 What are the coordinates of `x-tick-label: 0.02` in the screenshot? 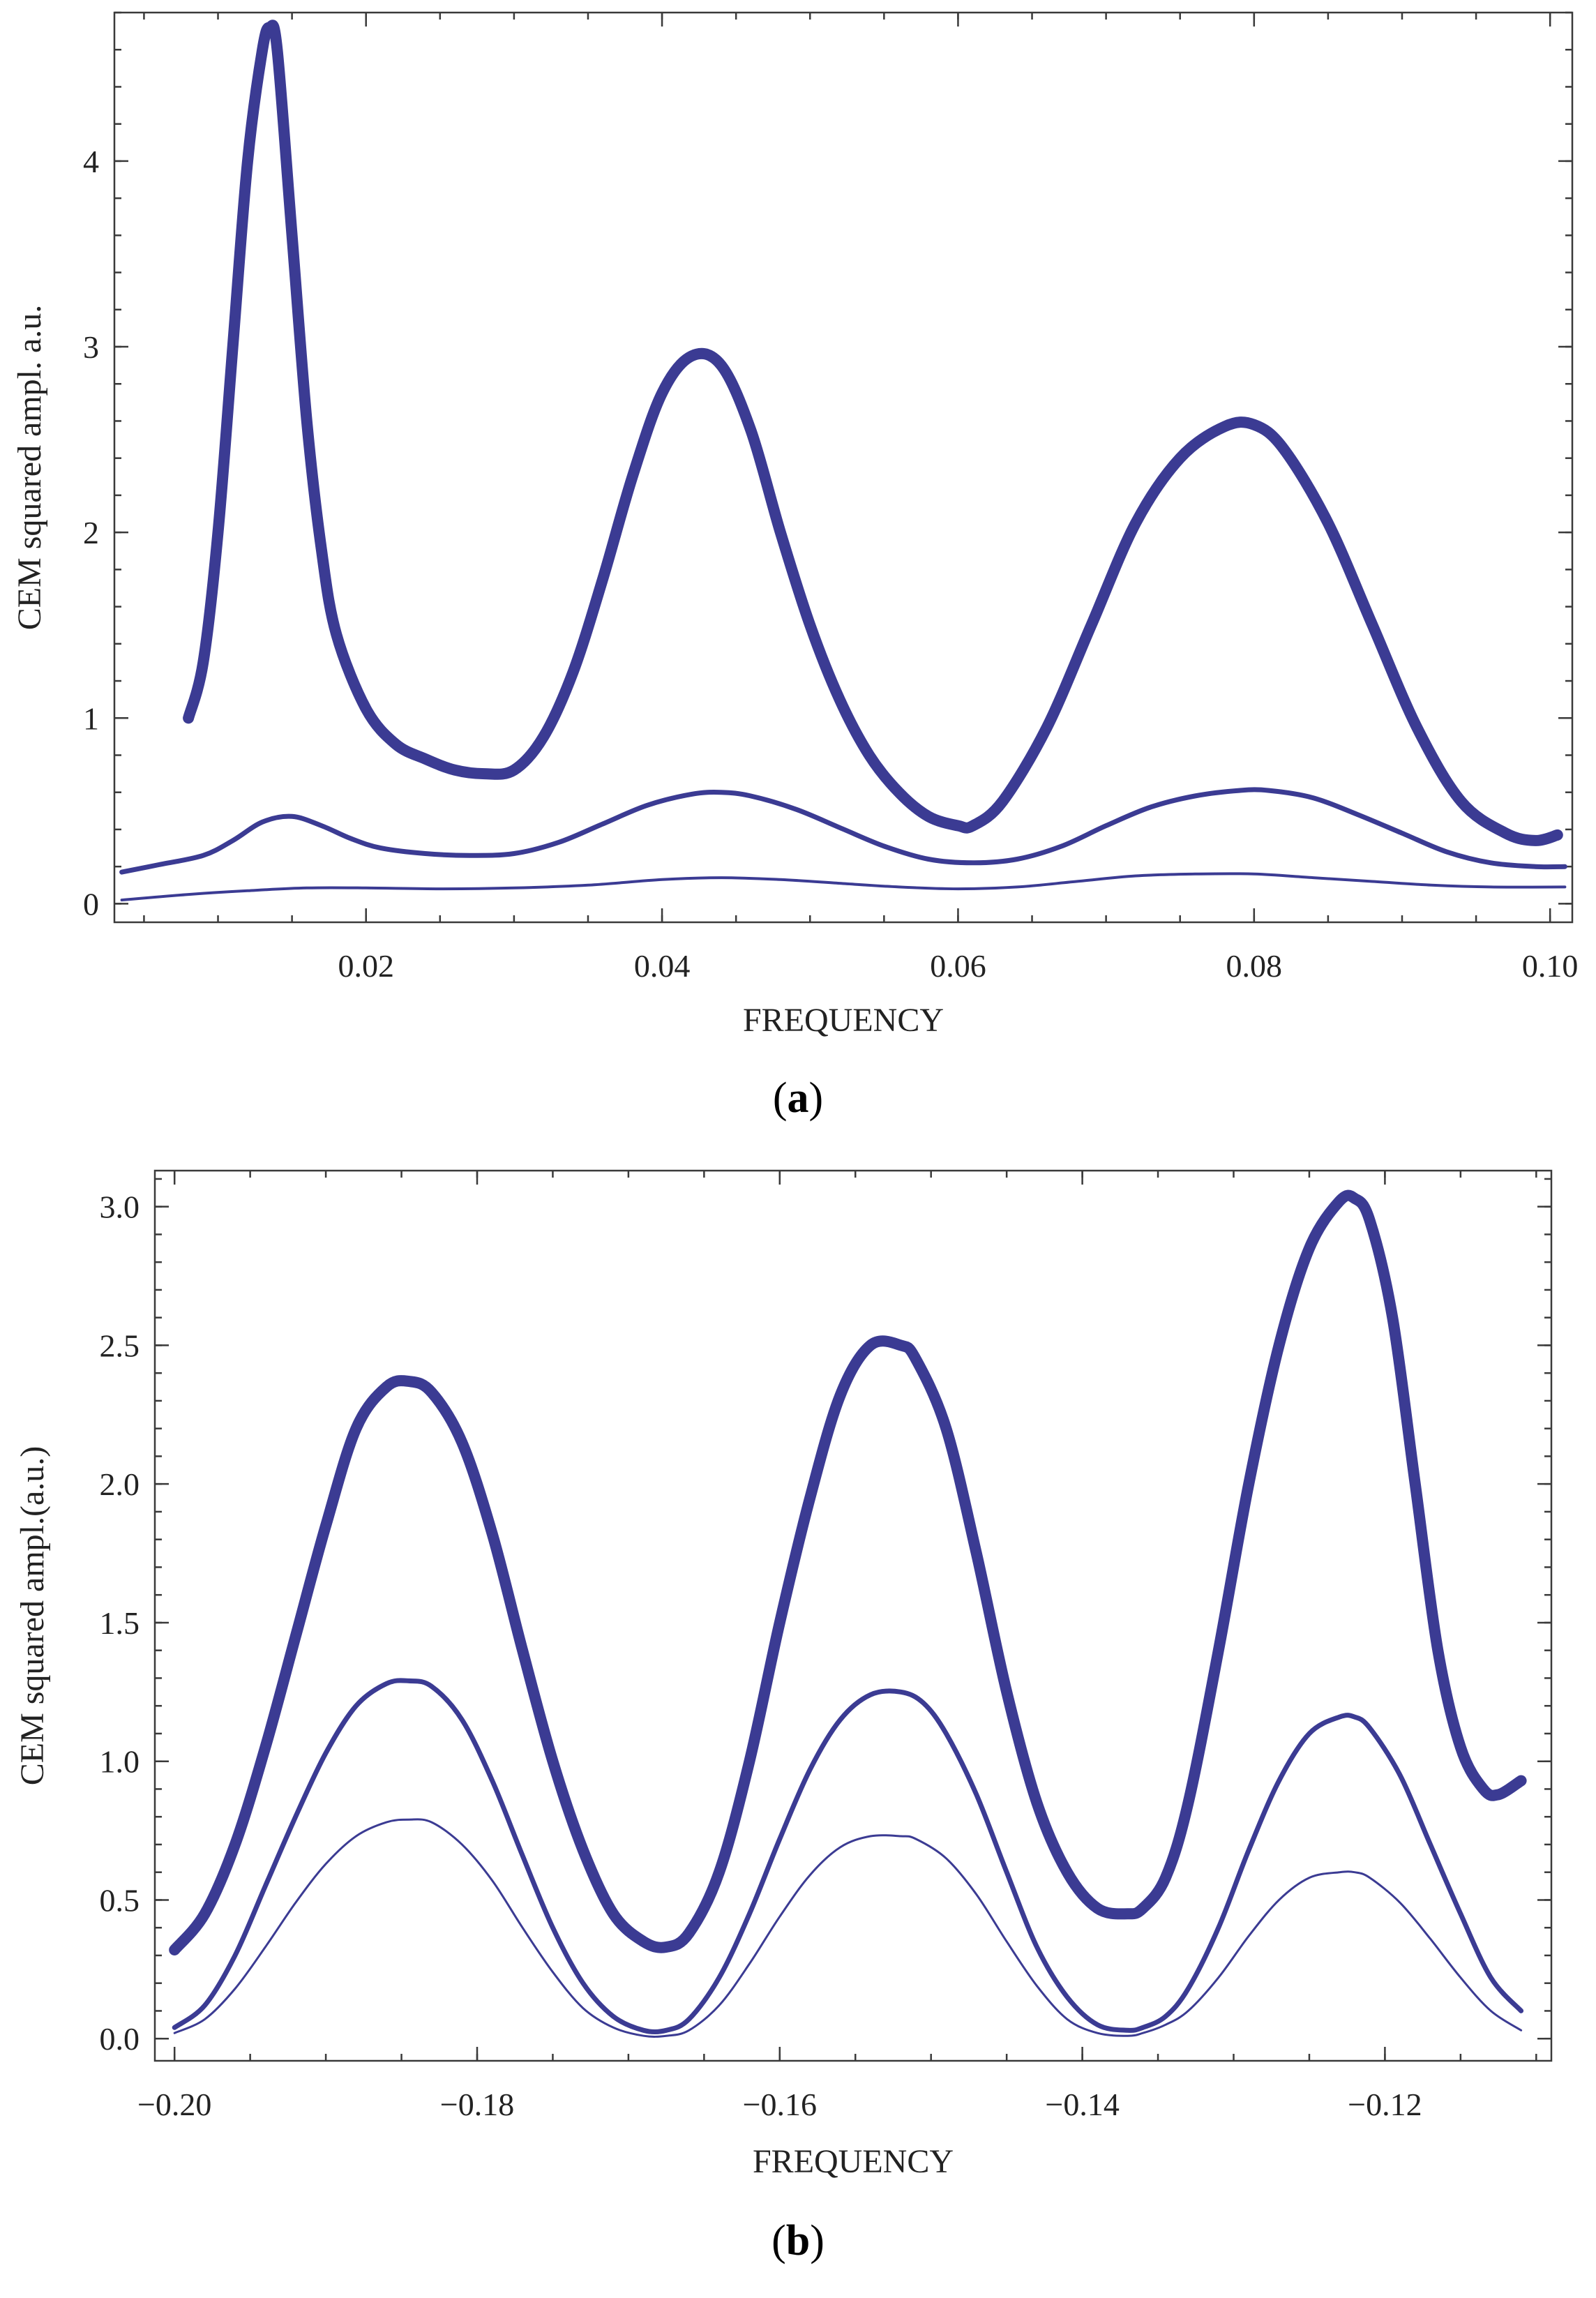 It's located at (366, 966).